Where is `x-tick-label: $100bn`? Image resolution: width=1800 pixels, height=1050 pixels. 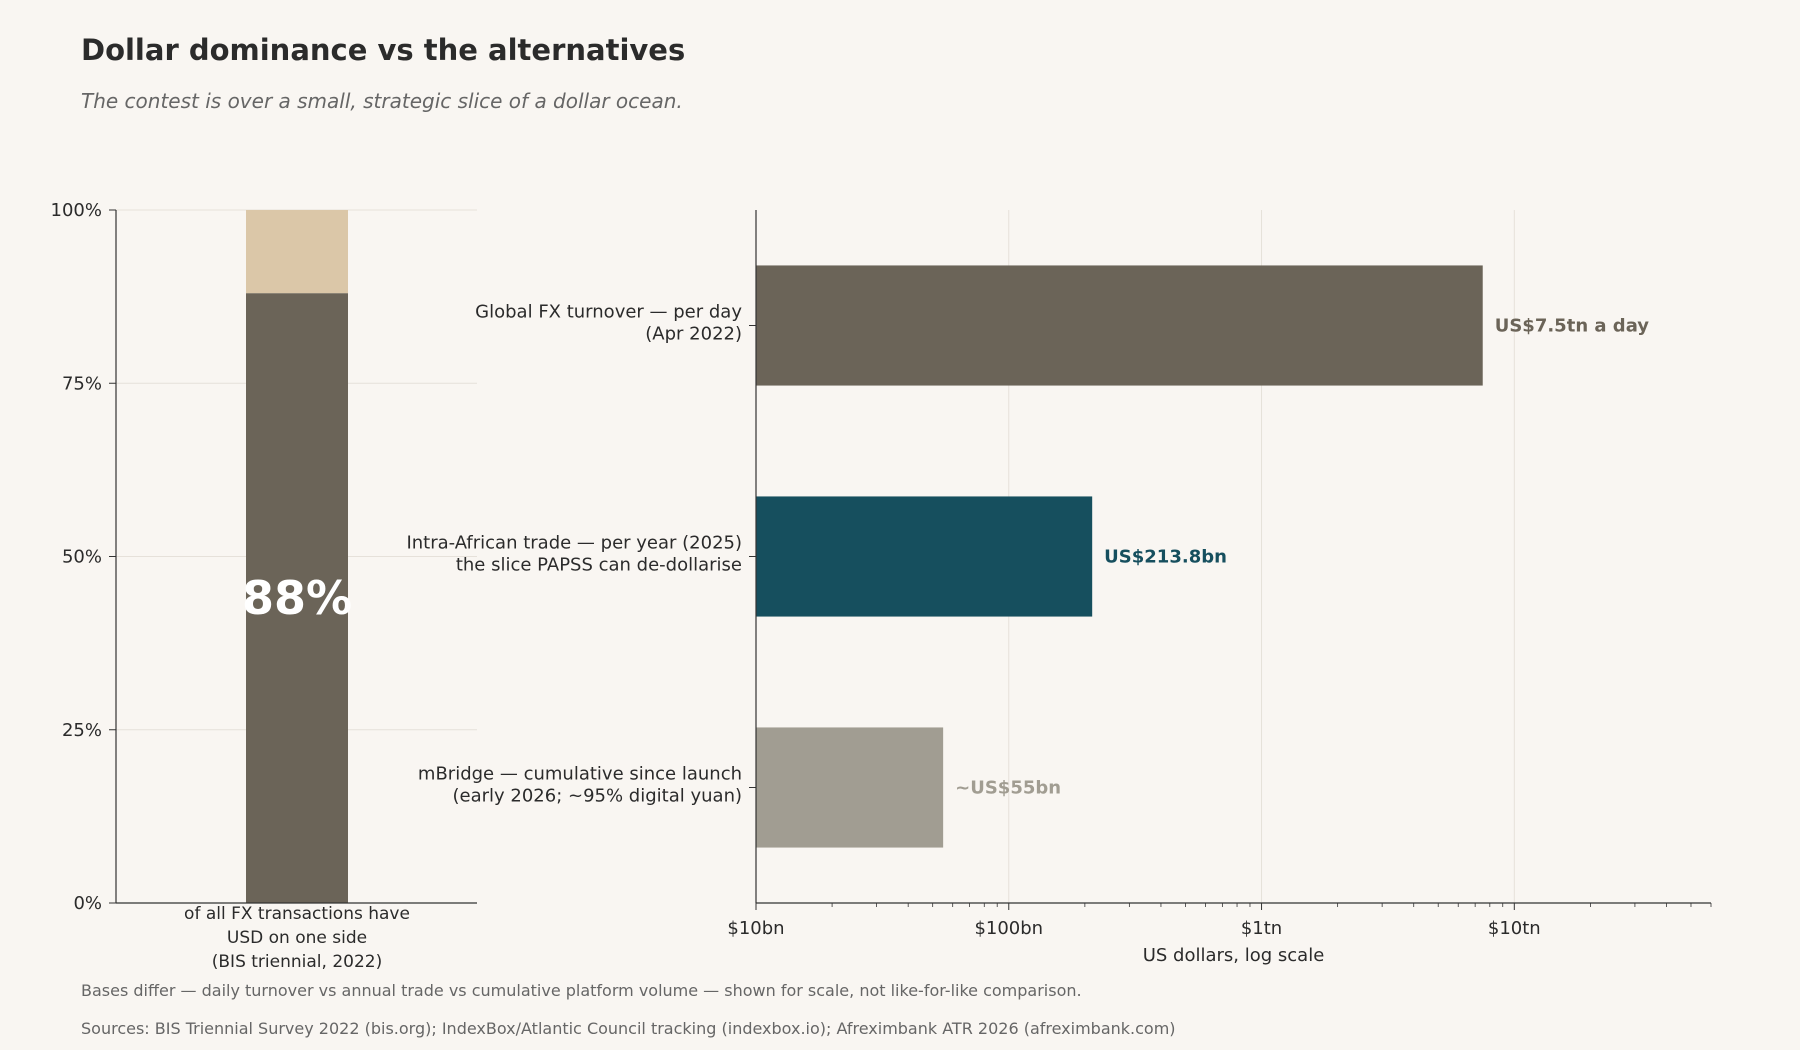
x-tick-label: $100bn is located at coordinates (1008, 928).